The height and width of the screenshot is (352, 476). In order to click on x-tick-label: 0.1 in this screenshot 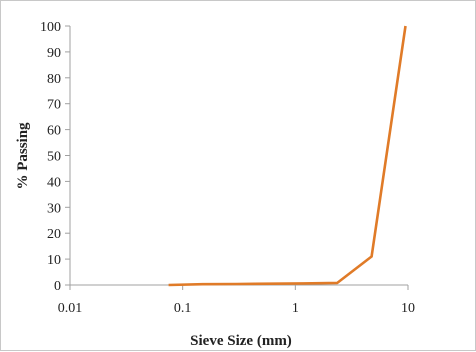, I will do `click(183, 308)`.